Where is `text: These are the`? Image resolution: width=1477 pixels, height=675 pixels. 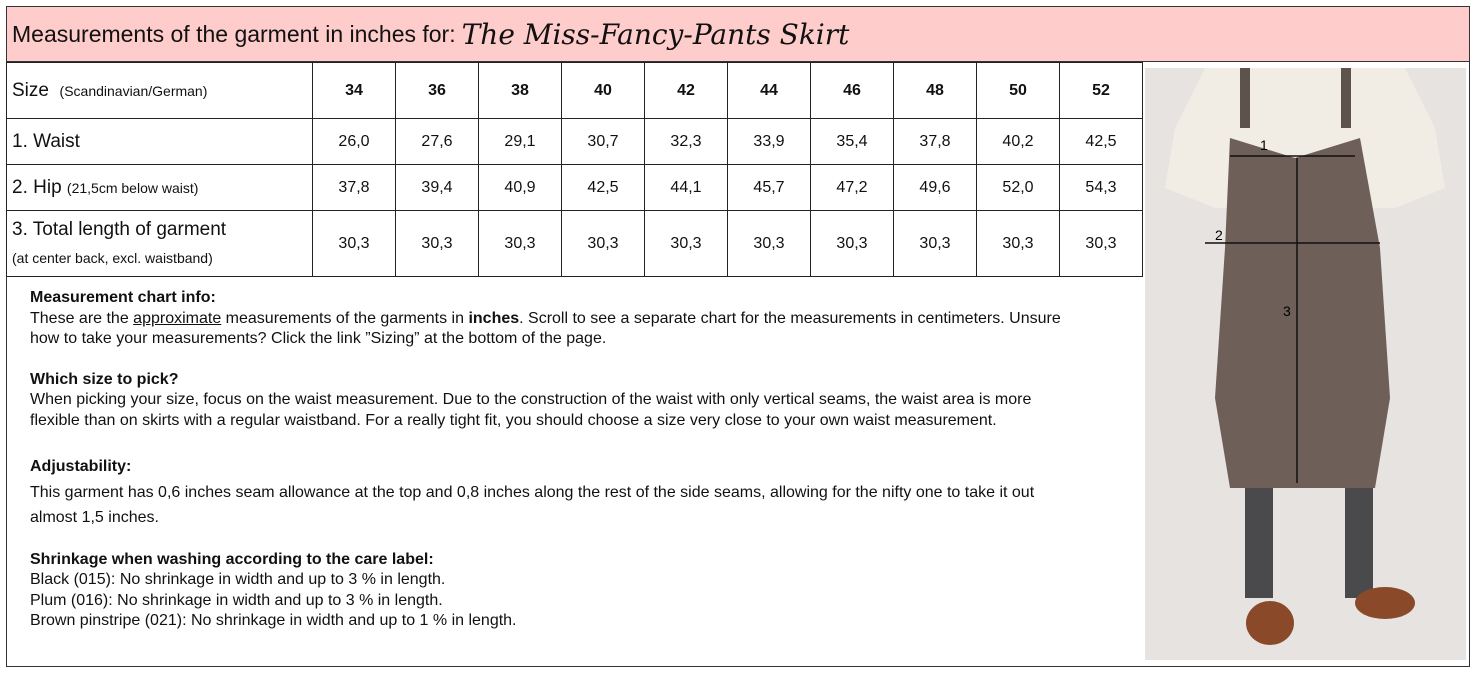
text: These are the is located at coordinates (82, 318).